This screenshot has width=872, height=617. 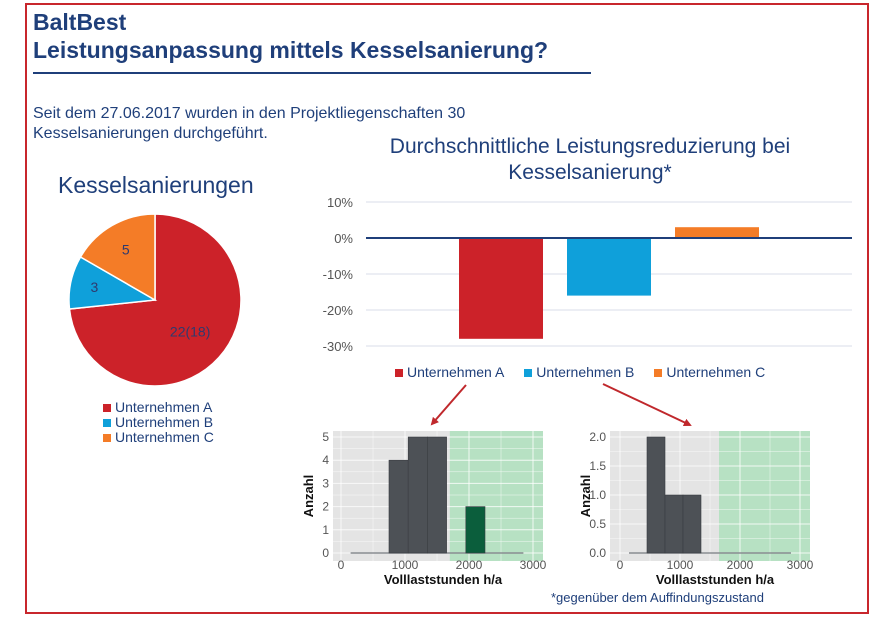 I want to click on pie-chart-title: Kesselsanierungen, so click(x=156, y=185).